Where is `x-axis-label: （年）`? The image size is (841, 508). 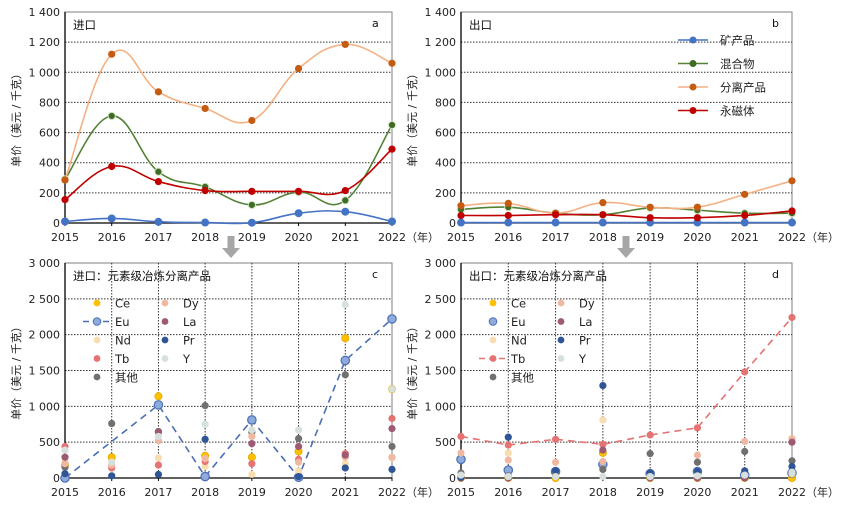
x-axis-label: （年） is located at coordinates (422, 237).